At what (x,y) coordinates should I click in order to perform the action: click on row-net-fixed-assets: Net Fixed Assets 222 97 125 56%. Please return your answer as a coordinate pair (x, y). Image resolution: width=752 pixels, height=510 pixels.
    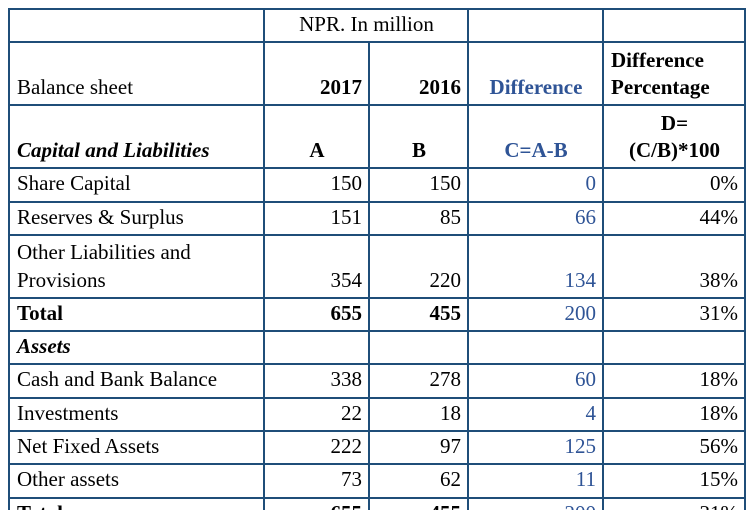
    Looking at the image, I should click on (377, 448).